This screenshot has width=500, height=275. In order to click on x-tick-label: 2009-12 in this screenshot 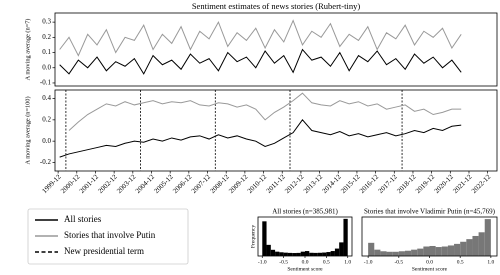, I will do `click(238, 184)`.